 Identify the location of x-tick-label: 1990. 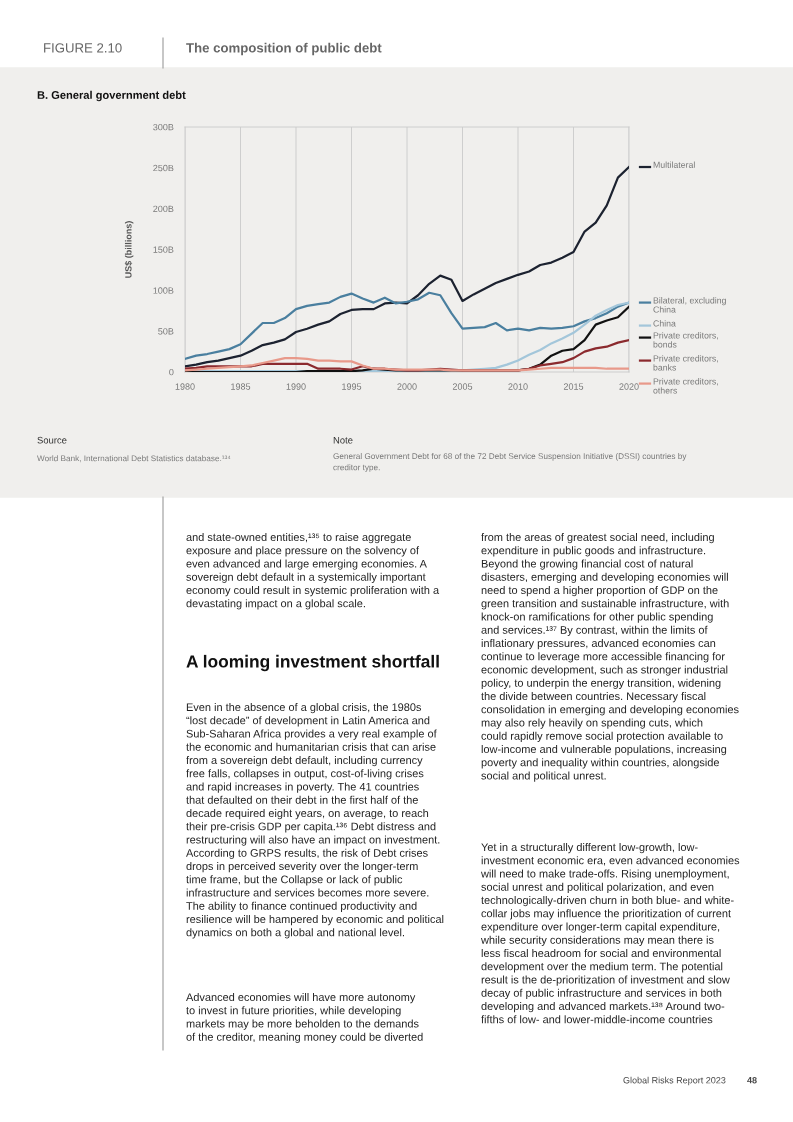
(296, 386).